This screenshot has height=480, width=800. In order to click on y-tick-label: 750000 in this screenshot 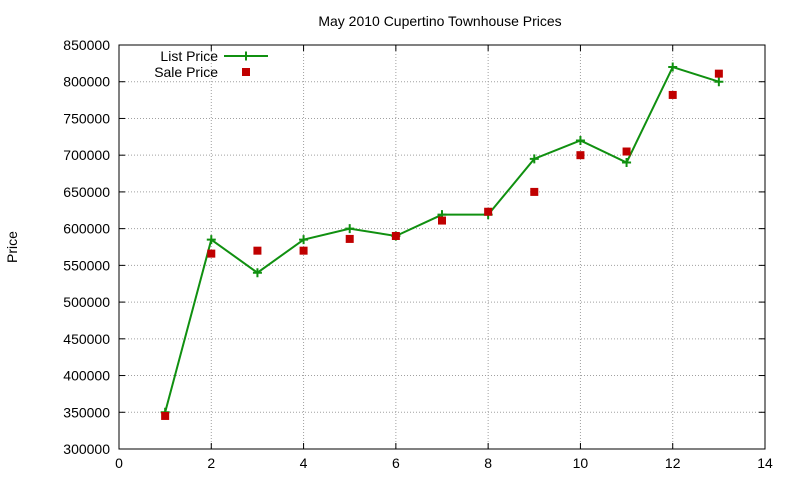, I will do `click(86, 118)`.